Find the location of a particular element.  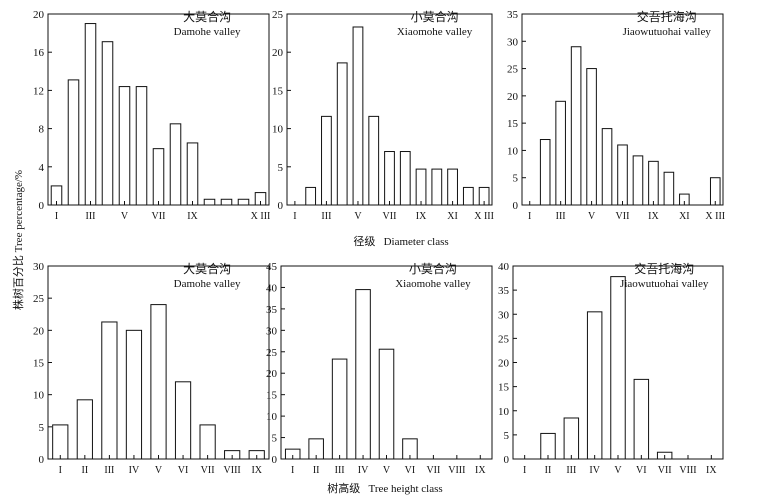

panel3-xtick-label: IX is located at coordinates (256, 470).